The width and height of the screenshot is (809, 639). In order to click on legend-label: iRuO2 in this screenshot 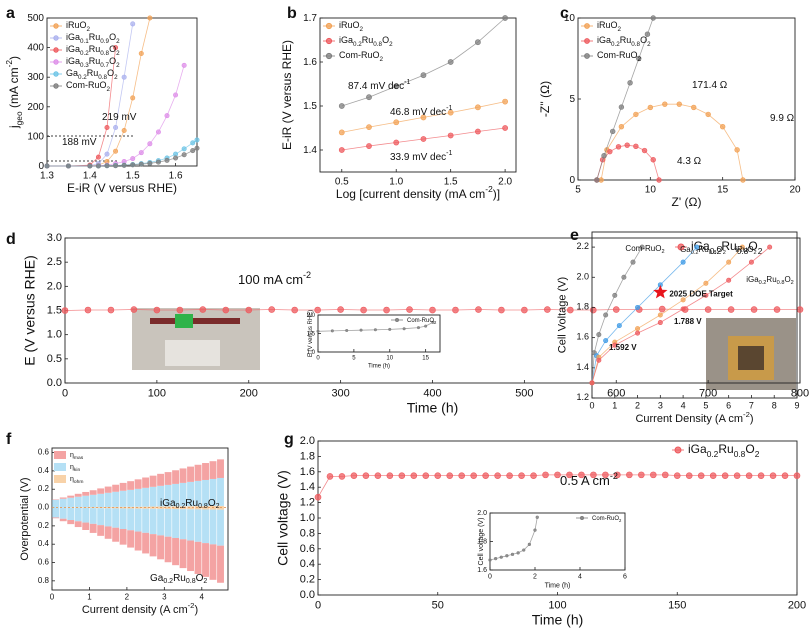, I will do `click(609, 26)`.